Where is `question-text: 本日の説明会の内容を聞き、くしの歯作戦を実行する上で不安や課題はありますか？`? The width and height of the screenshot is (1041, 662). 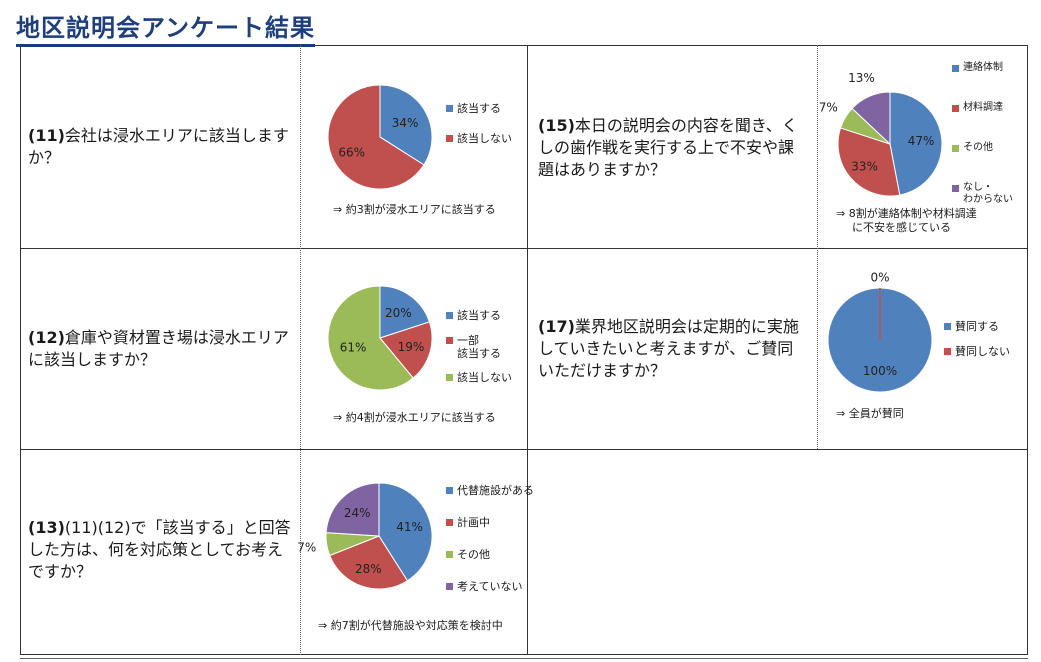 question-text: 本日の説明会の内容を聞き、くしの歯作戦を実行する上で不安や課題はありますか？ is located at coordinates (668, 147).